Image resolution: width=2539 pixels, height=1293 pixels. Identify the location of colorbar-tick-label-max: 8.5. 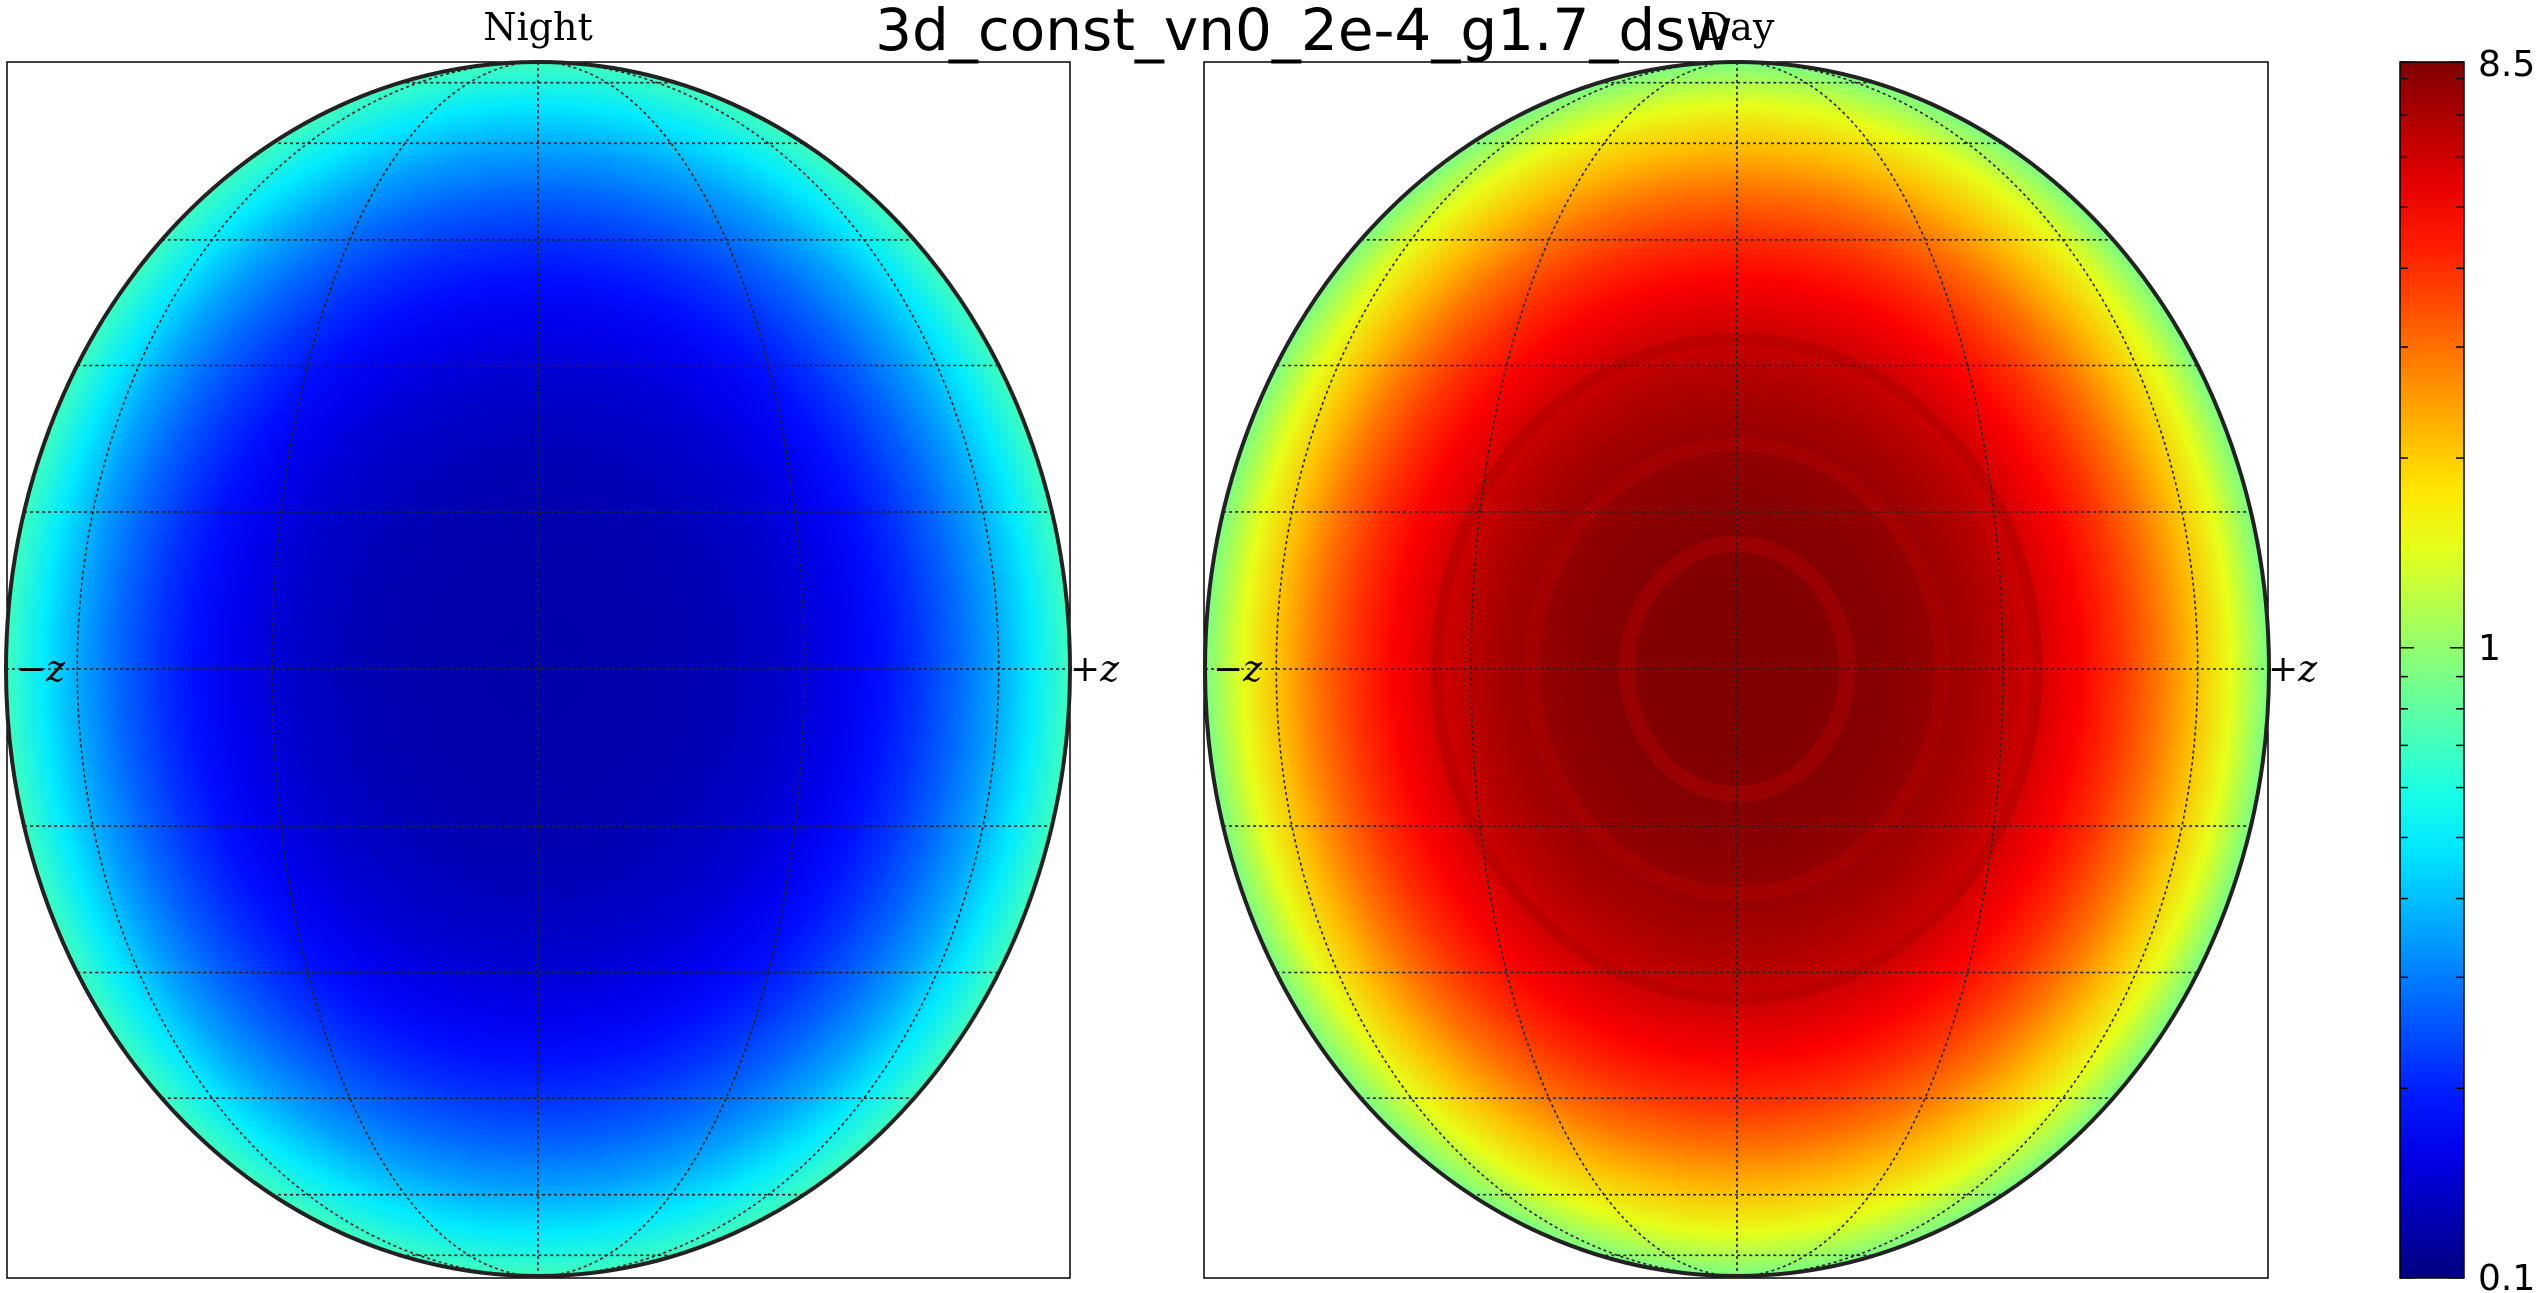
(2506, 64).